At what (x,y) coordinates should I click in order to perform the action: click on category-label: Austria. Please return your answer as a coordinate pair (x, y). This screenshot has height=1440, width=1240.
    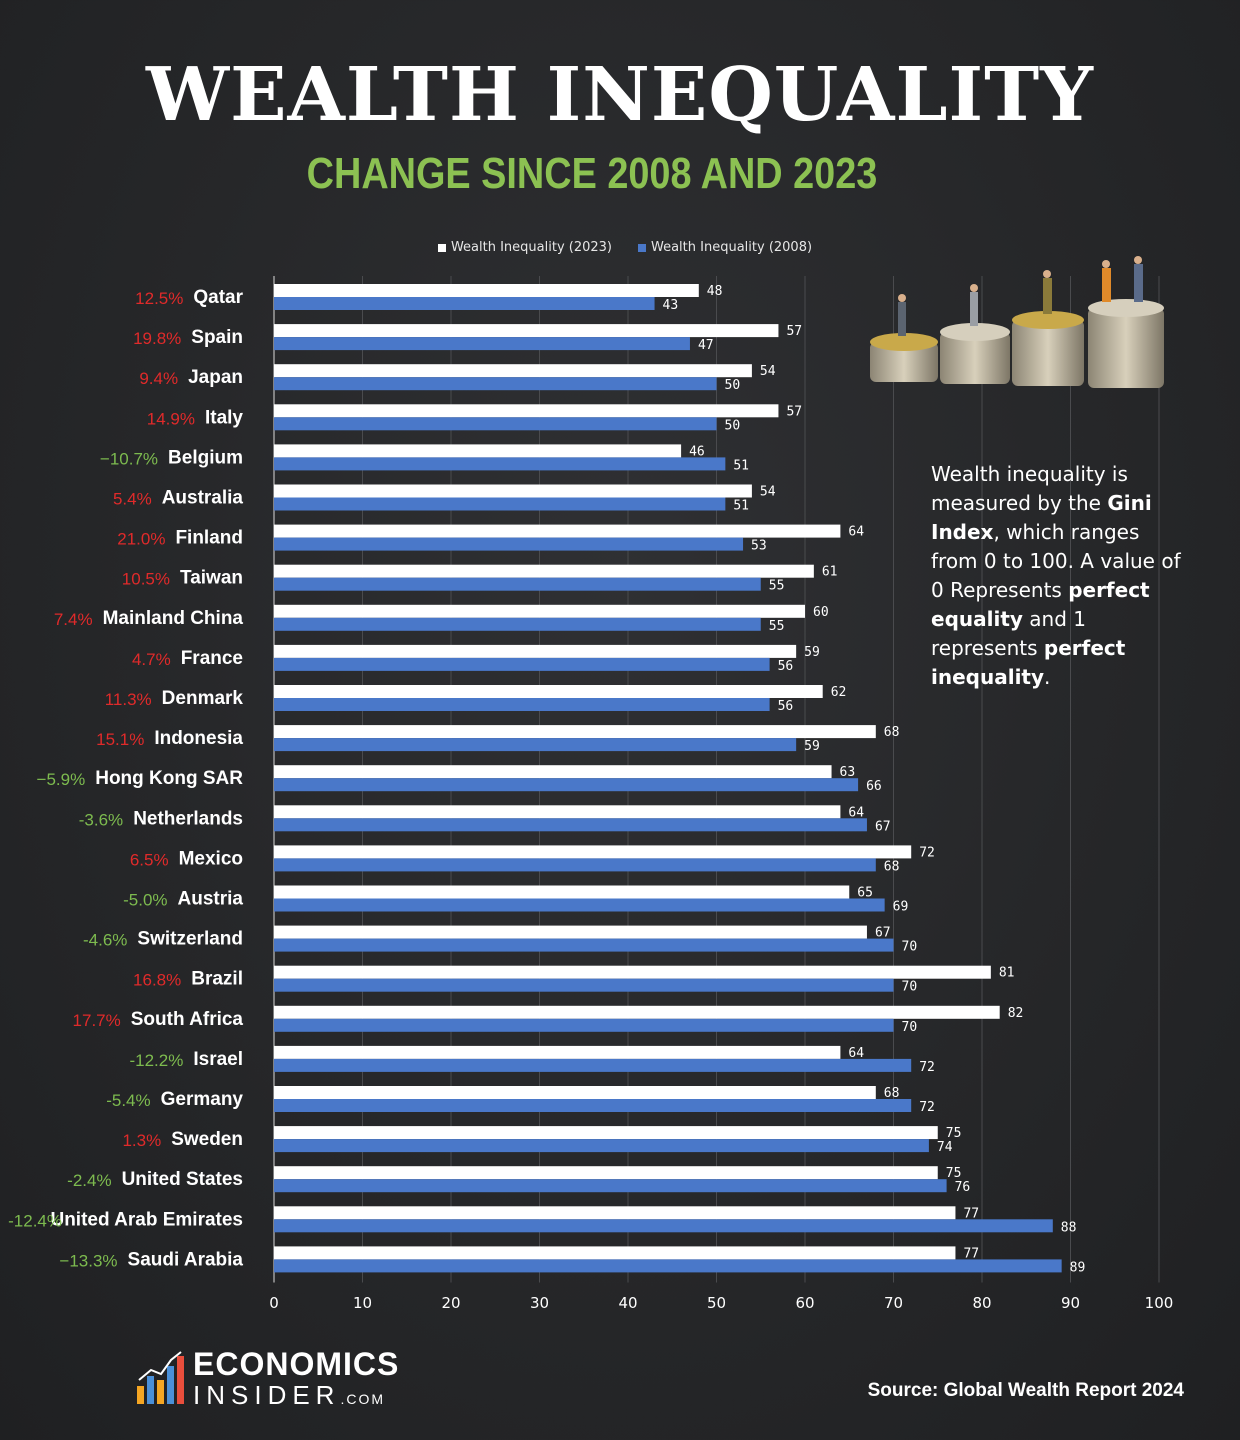
    Looking at the image, I should click on (211, 899).